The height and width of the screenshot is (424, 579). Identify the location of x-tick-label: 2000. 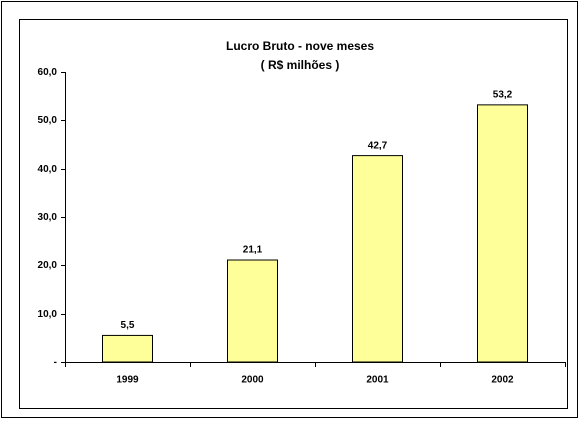
(252, 380).